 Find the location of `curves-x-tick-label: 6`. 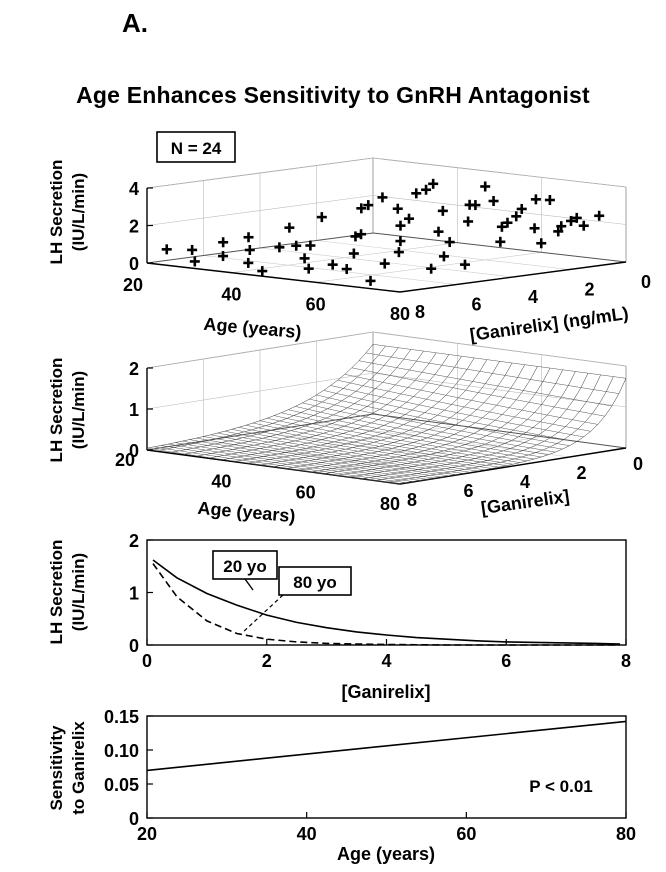

curves-x-tick-label: 6 is located at coordinates (506, 661).